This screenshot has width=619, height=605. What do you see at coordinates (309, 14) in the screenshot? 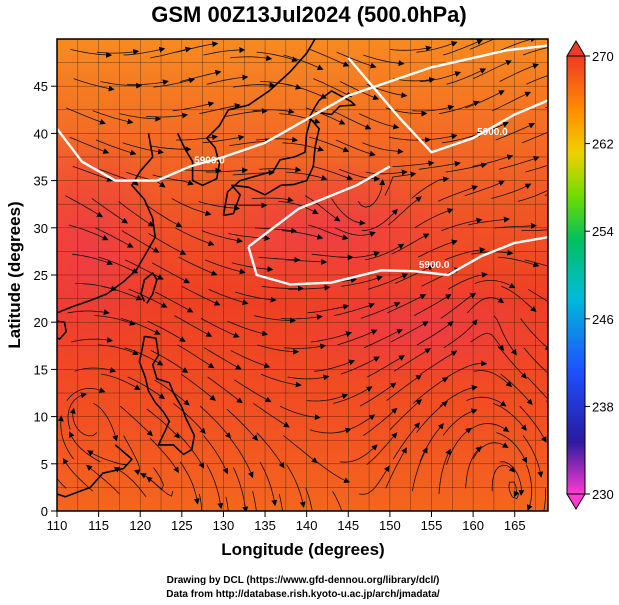
I see `chart-title: GSM 00Z13Jul2024 (500.0hPa)` at bounding box center [309, 14].